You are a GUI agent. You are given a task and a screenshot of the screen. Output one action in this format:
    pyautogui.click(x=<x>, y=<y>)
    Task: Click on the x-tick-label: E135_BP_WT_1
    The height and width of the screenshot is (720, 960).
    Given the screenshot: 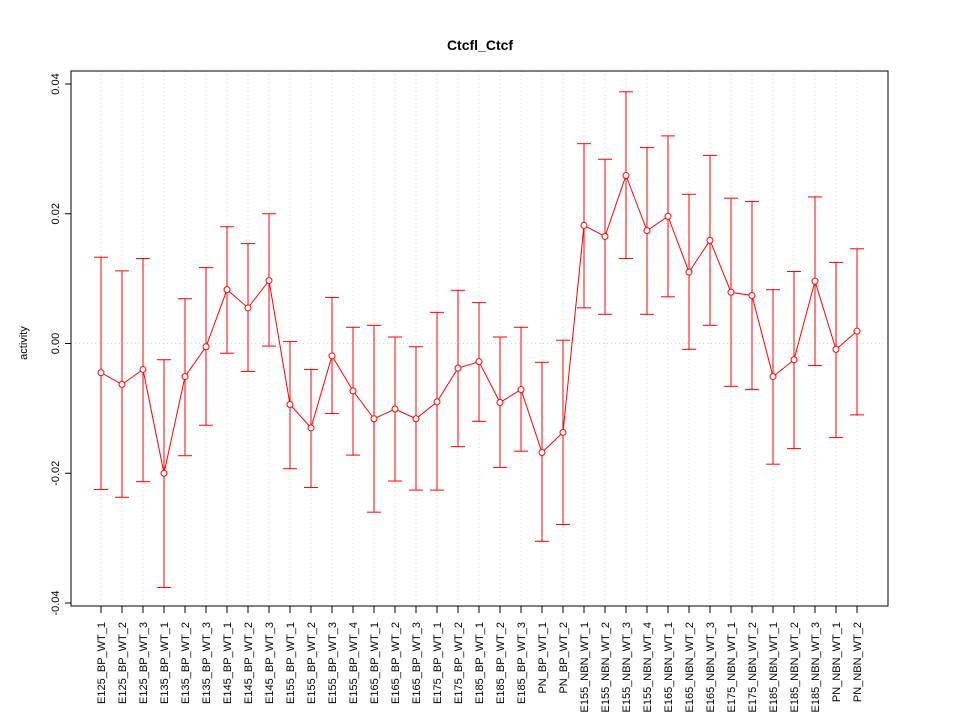 What is the action you would take?
    pyautogui.click(x=165, y=663)
    